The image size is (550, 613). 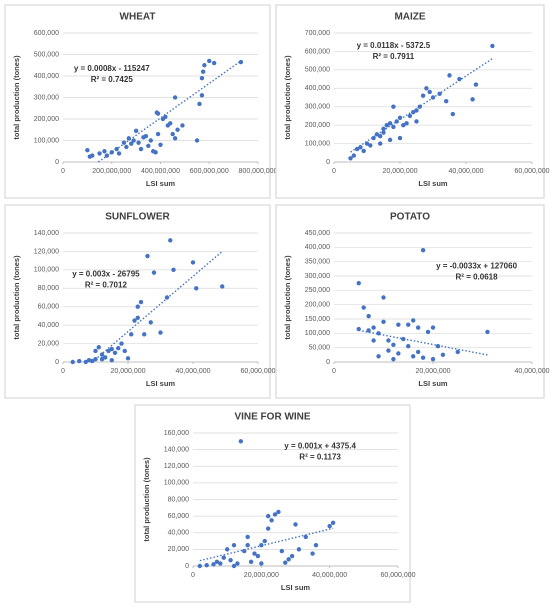 I want to click on y-tick-label: 300,000, so click(x=317, y=107).